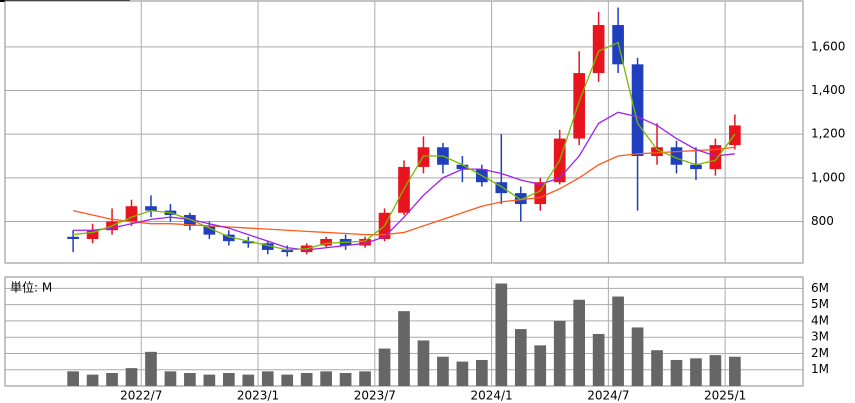 The height and width of the screenshot is (403, 855). What do you see at coordinates (258, 396) in the screenshot?
I see `x-tick-label: 2023/1` at bounding box center [258, 396].